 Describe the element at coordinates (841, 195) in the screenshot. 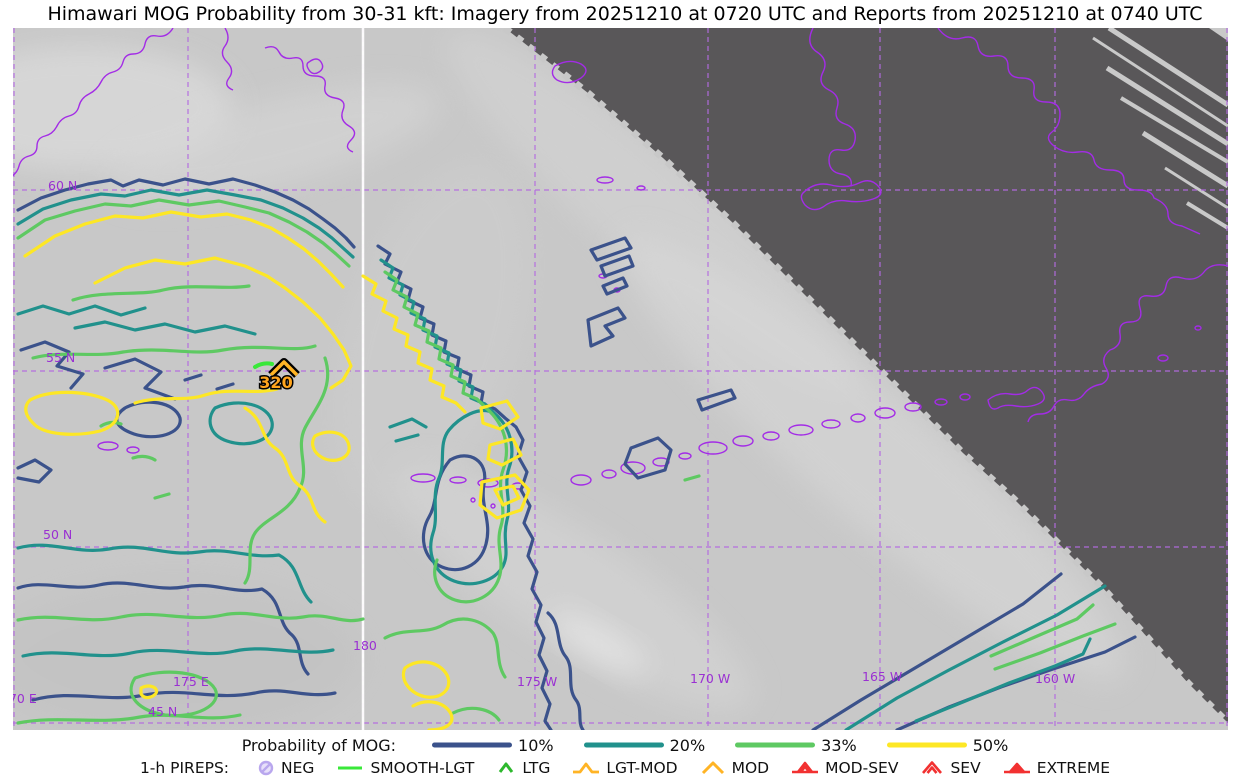

I see `coastline-seward-island` at that location.